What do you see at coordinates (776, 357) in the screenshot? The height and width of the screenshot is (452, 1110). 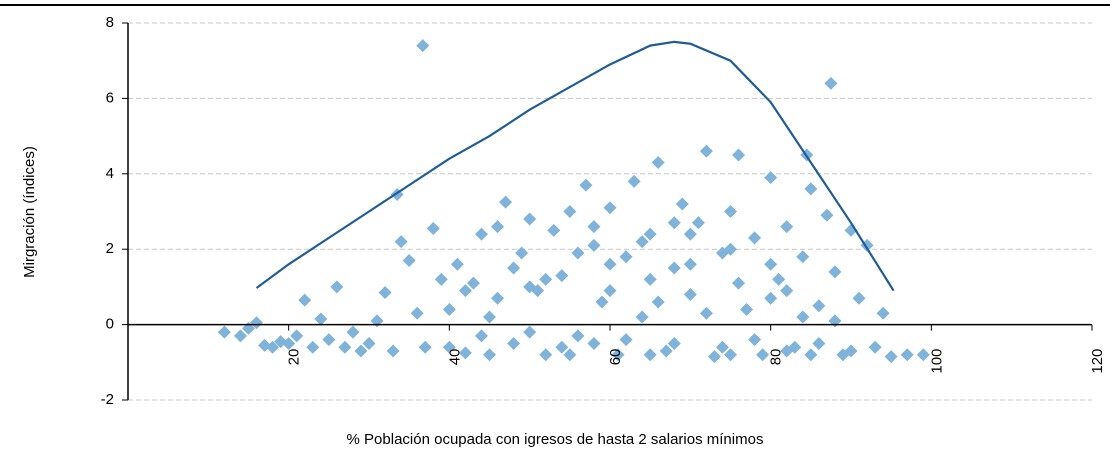 I see `x-tick-label: 80` at bounding box center [776, 357].